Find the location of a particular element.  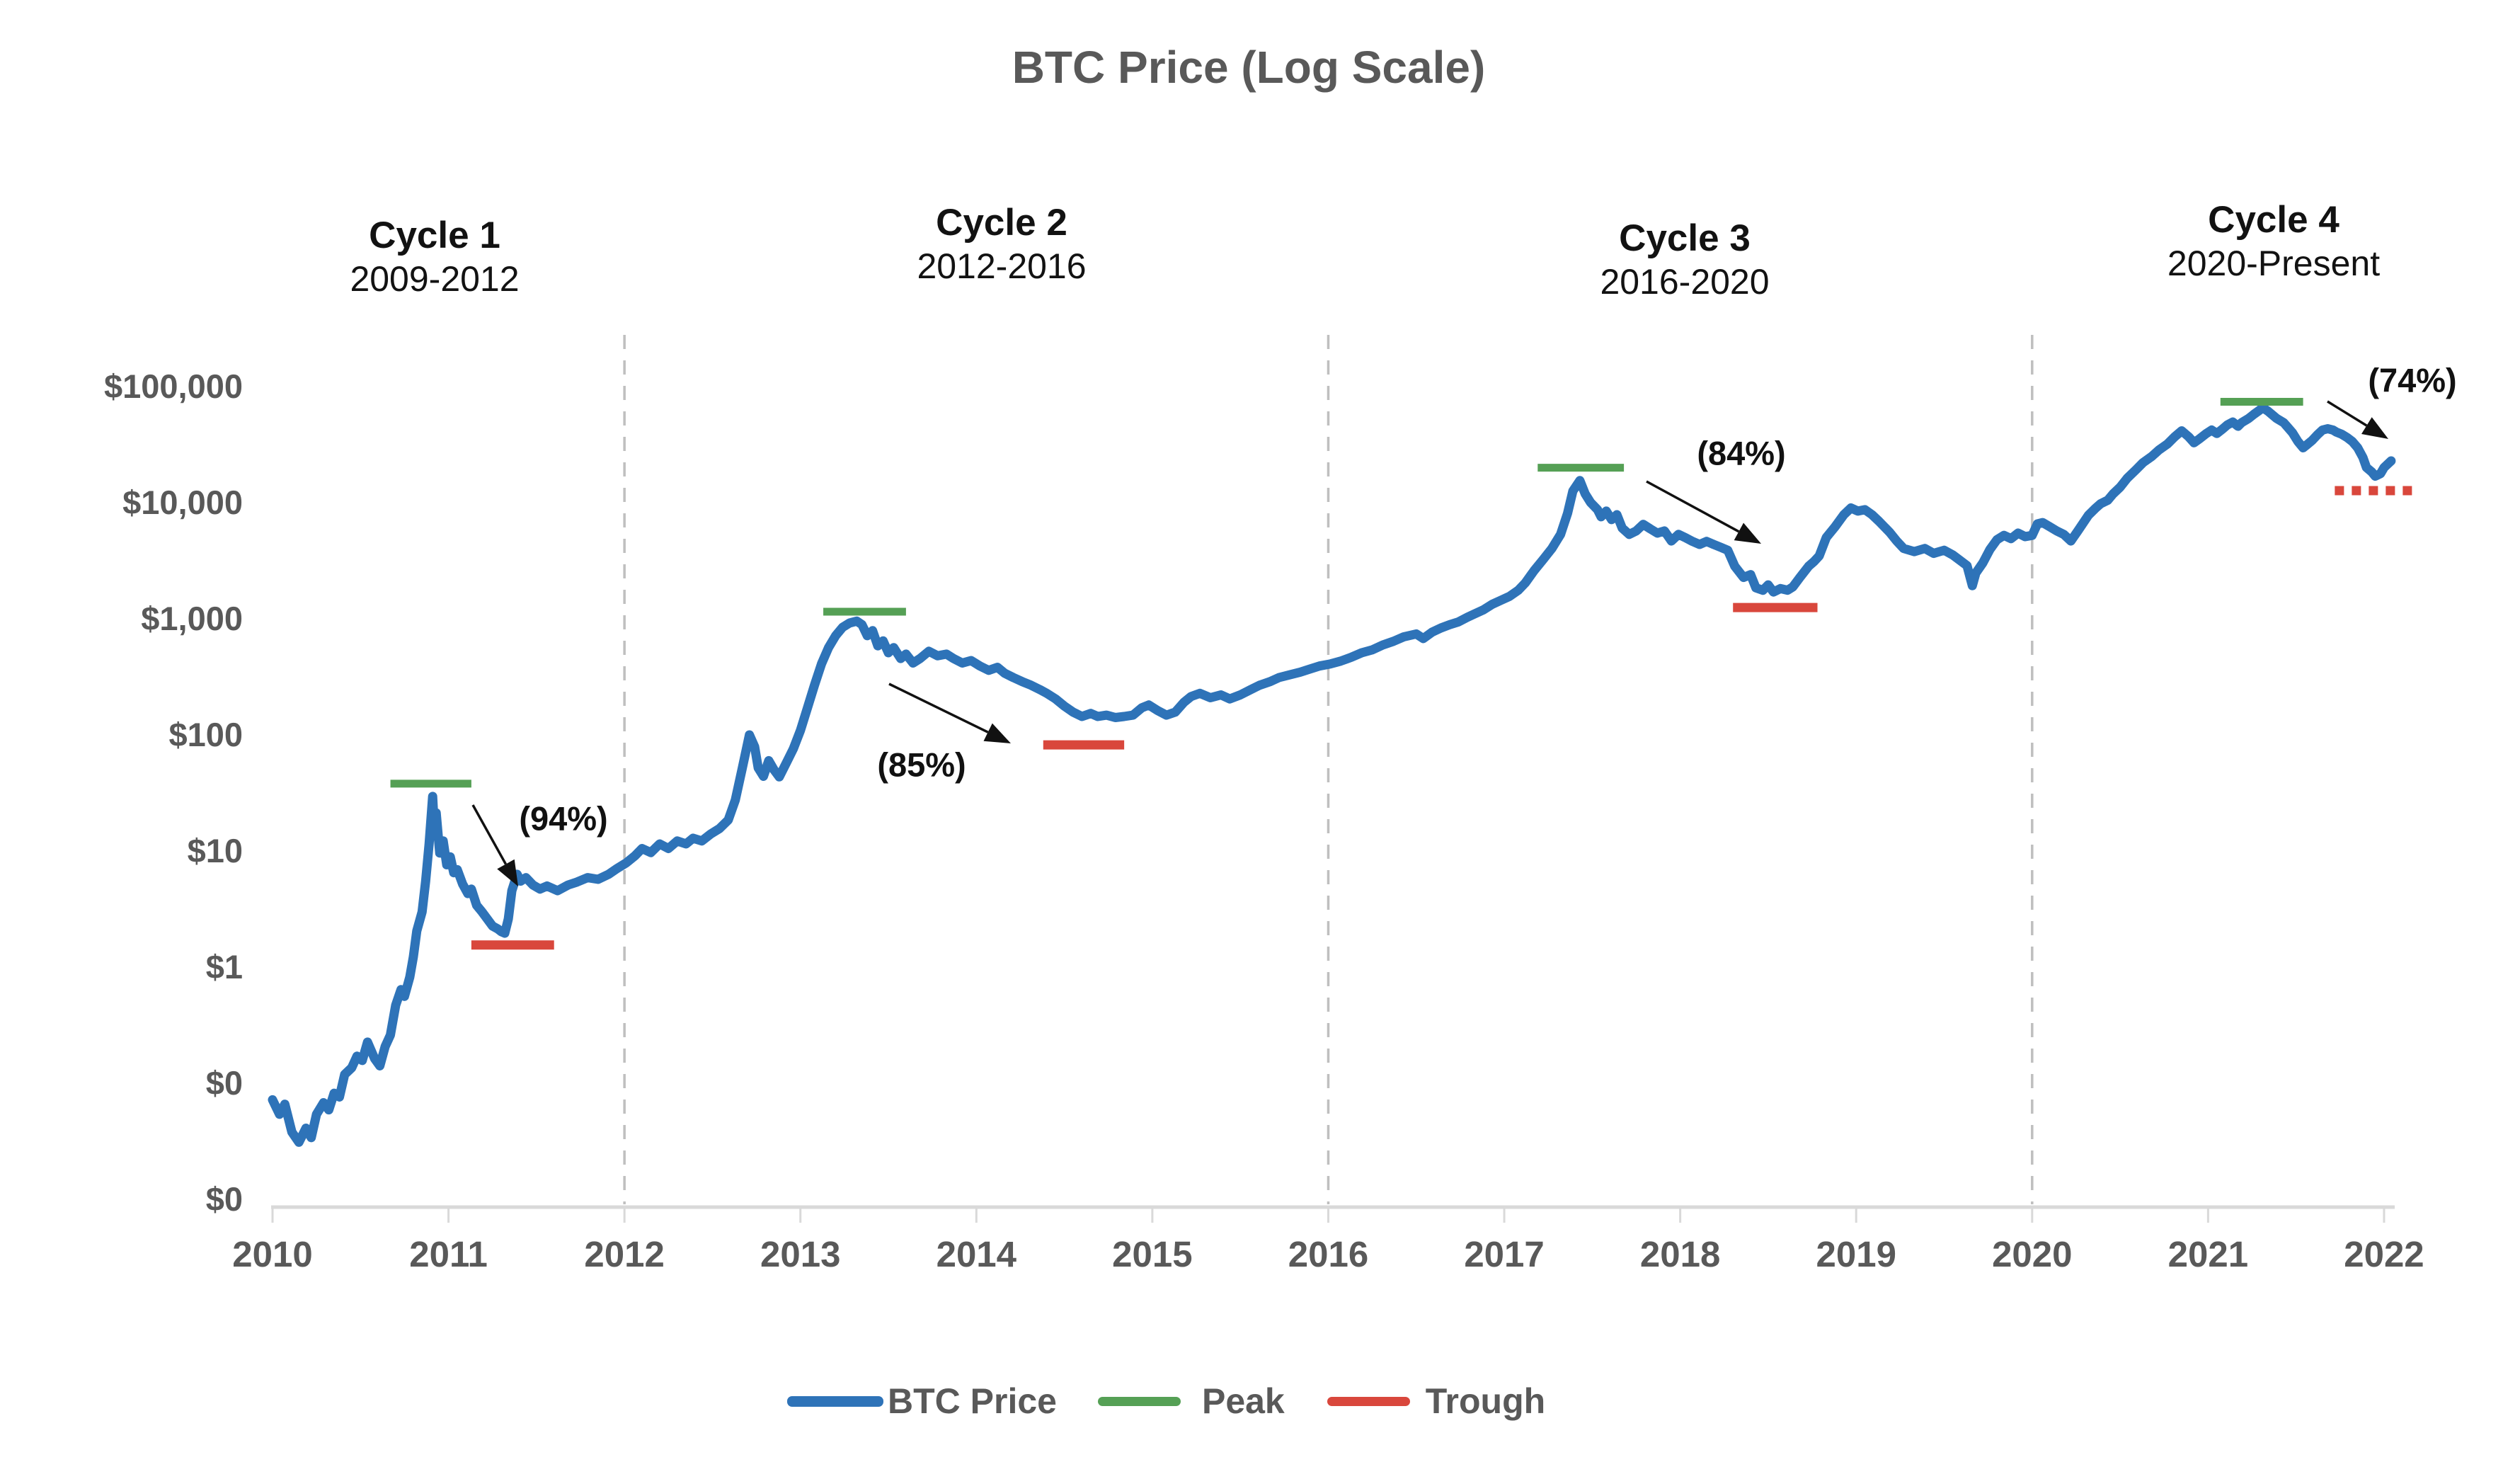

drawdown-annotation-cycle-2: (85%) is located at coordinates (921, 765).